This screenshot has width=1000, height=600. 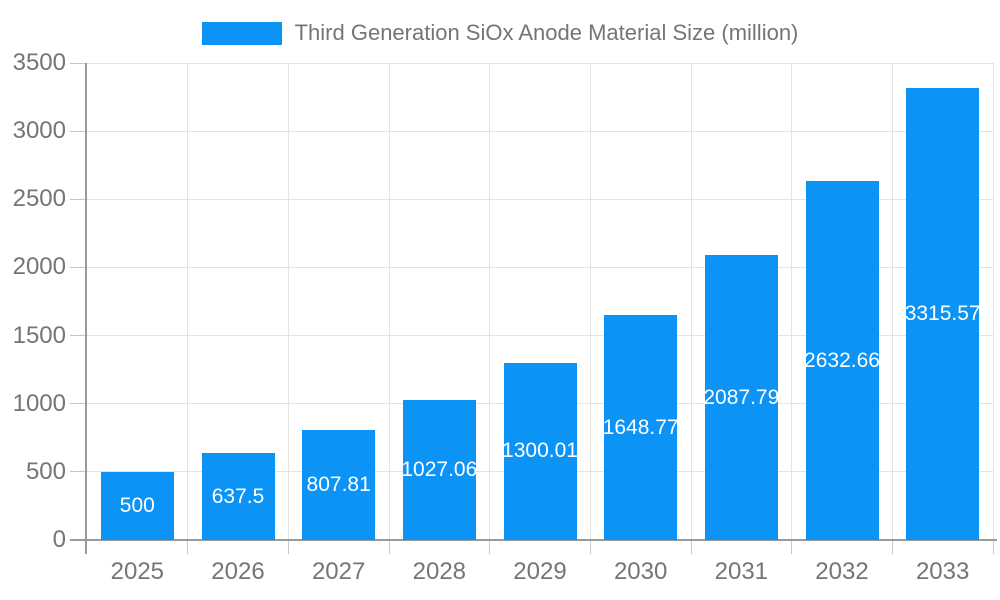 I want to click on bar-value-label: 637.5, so click(x=238, y=496).